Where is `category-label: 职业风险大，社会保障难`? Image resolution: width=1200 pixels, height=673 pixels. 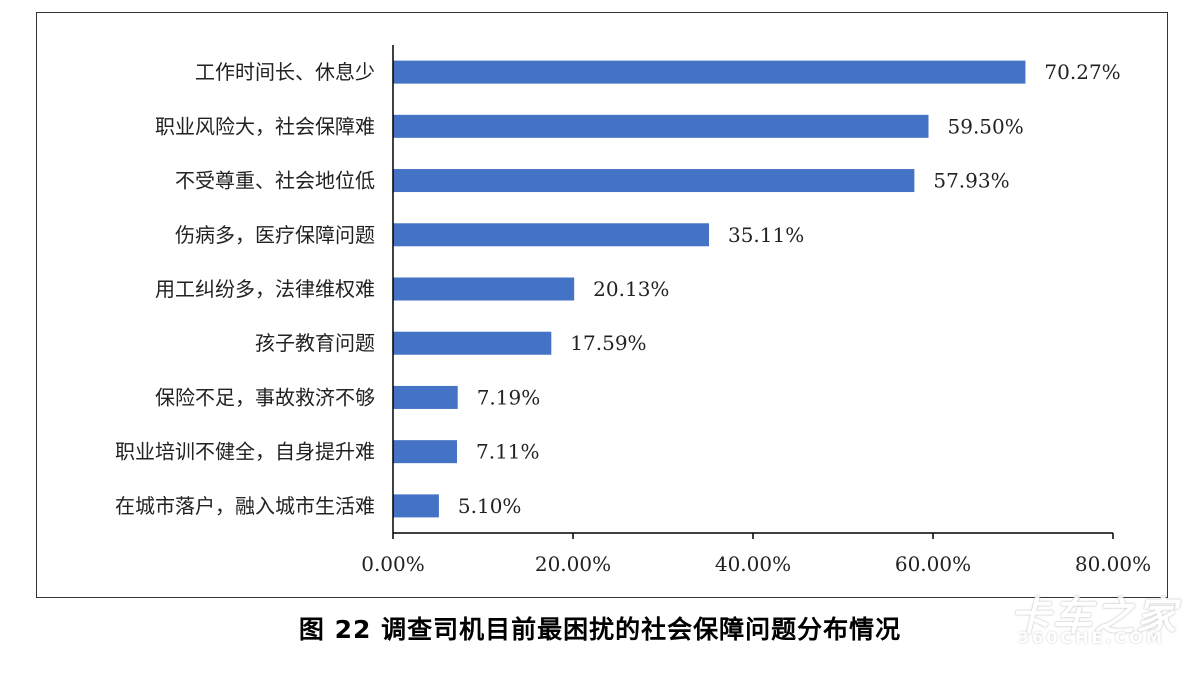
category-label: 职业风险大，社会保障难 is located at coordinates (265, 126).